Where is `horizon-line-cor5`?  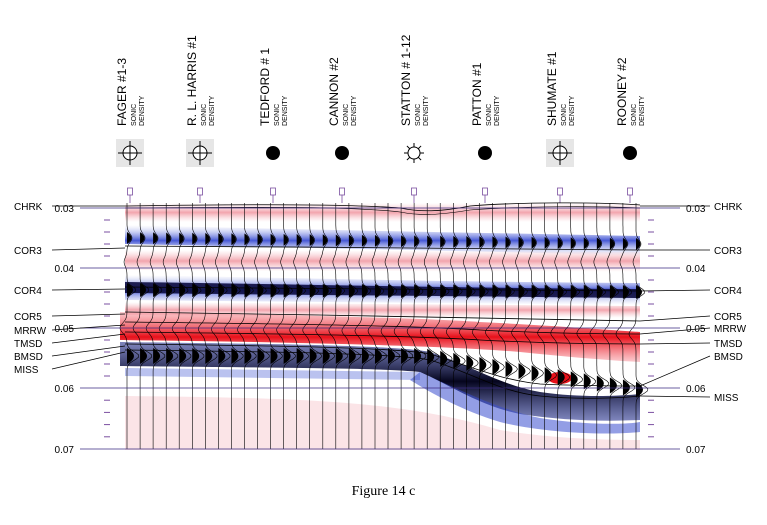 horizon-line-cor5 is located at coordinates (382, 316).